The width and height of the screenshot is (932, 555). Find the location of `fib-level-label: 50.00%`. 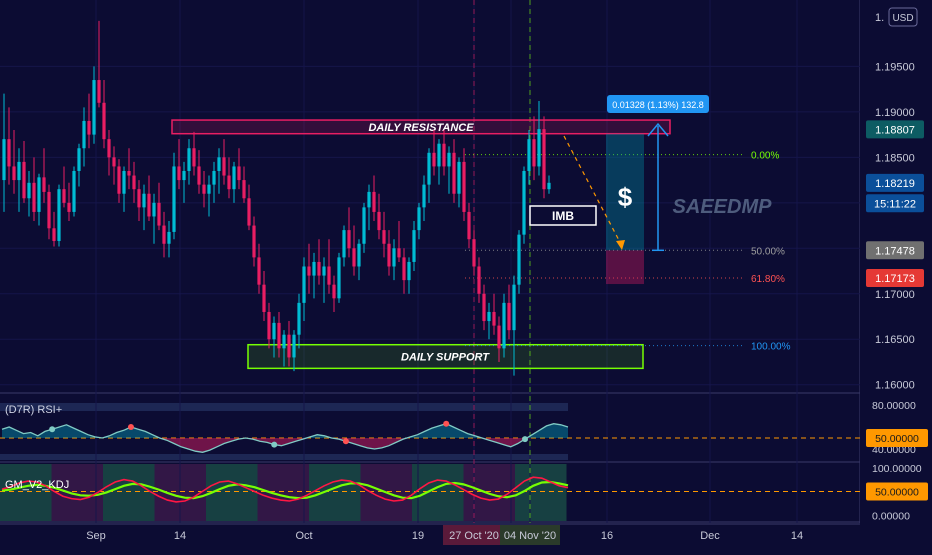

fib-level-label: 50.00% is located at coordinates (768, 251).